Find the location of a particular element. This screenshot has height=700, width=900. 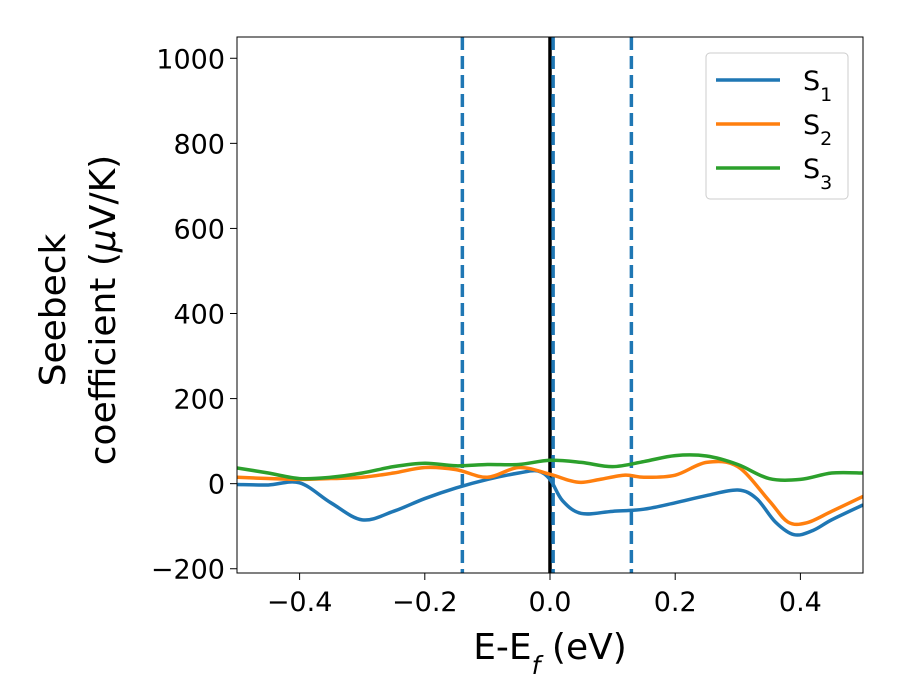

x-tick-label: 0.2 is located at coordinates (675, 602).